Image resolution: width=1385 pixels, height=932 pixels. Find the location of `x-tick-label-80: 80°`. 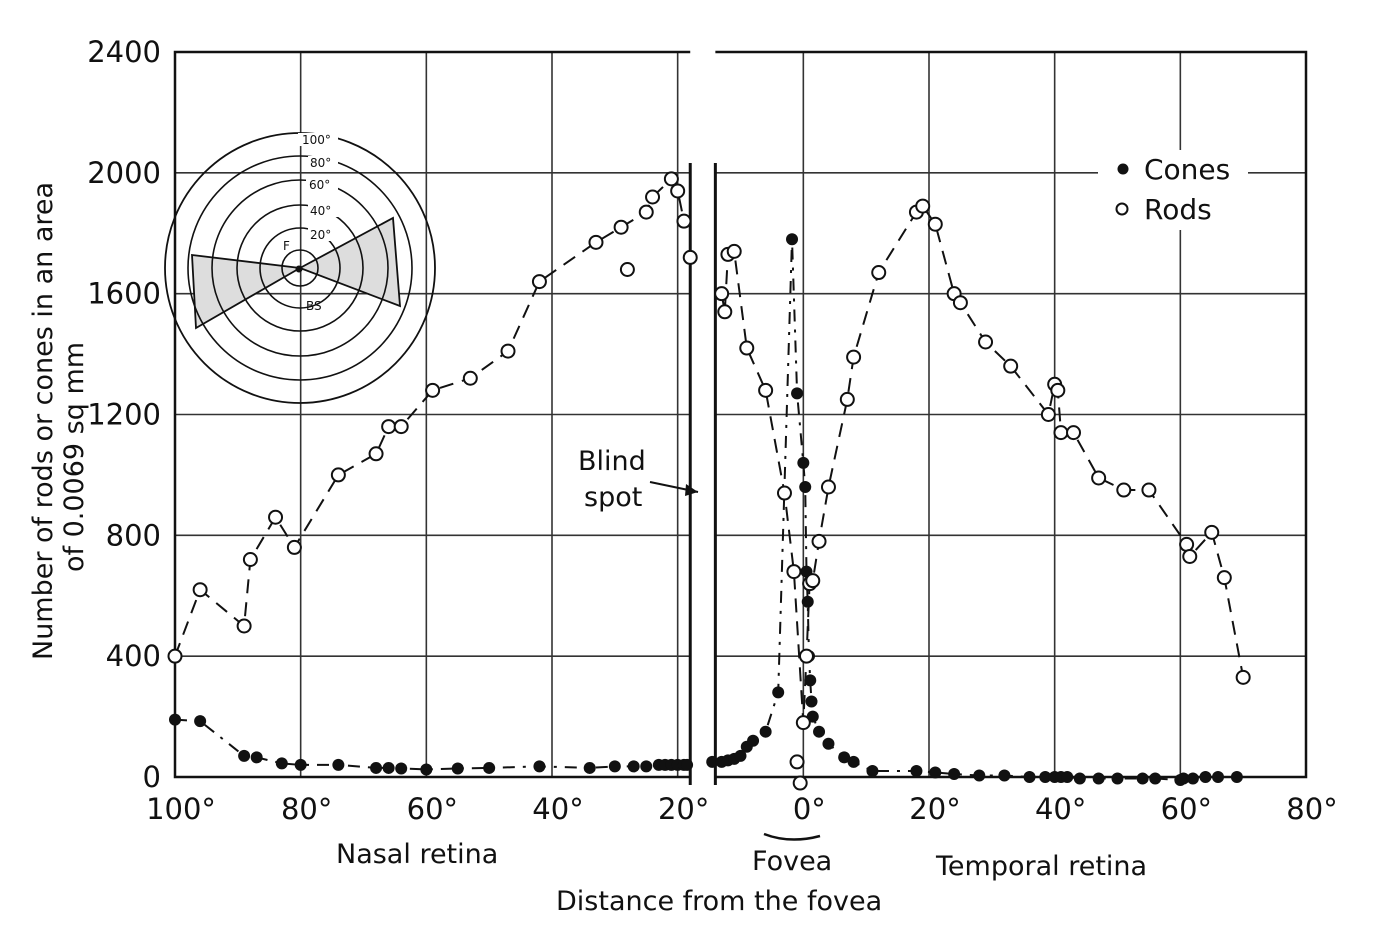

x-tick-label-80: 80° is located at coordinates (1311, 809).